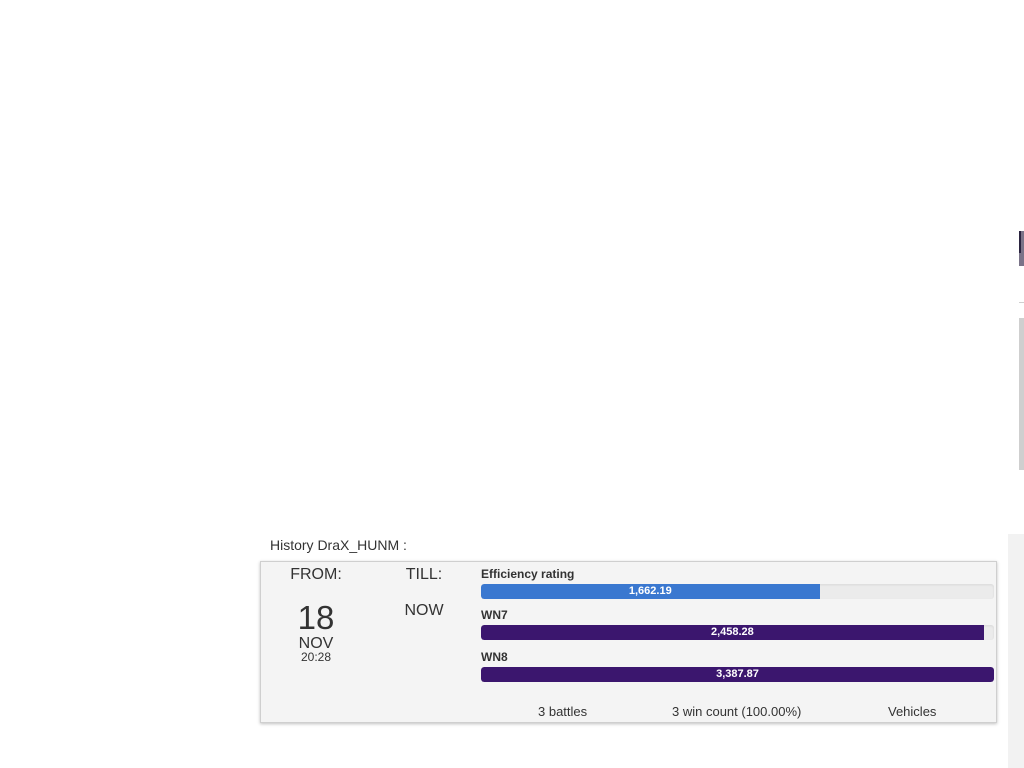  I want to click on till-value: NOW, so click(424, 610).